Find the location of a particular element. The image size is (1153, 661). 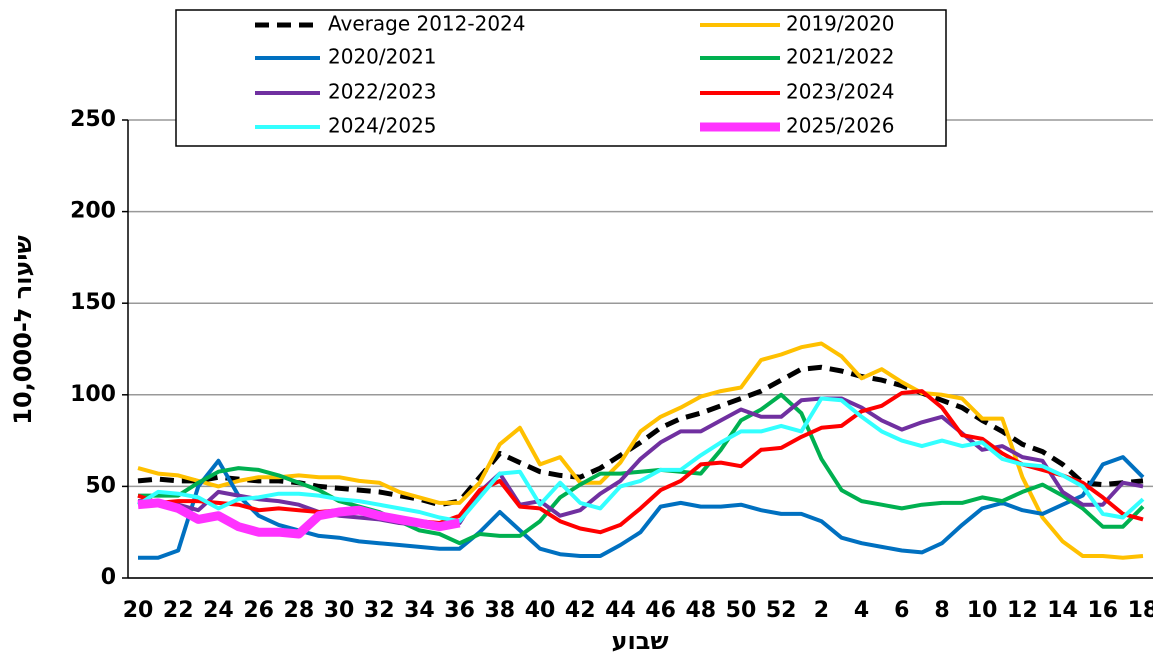

x-tick-label: 42 is located at coordinates (580, 610).